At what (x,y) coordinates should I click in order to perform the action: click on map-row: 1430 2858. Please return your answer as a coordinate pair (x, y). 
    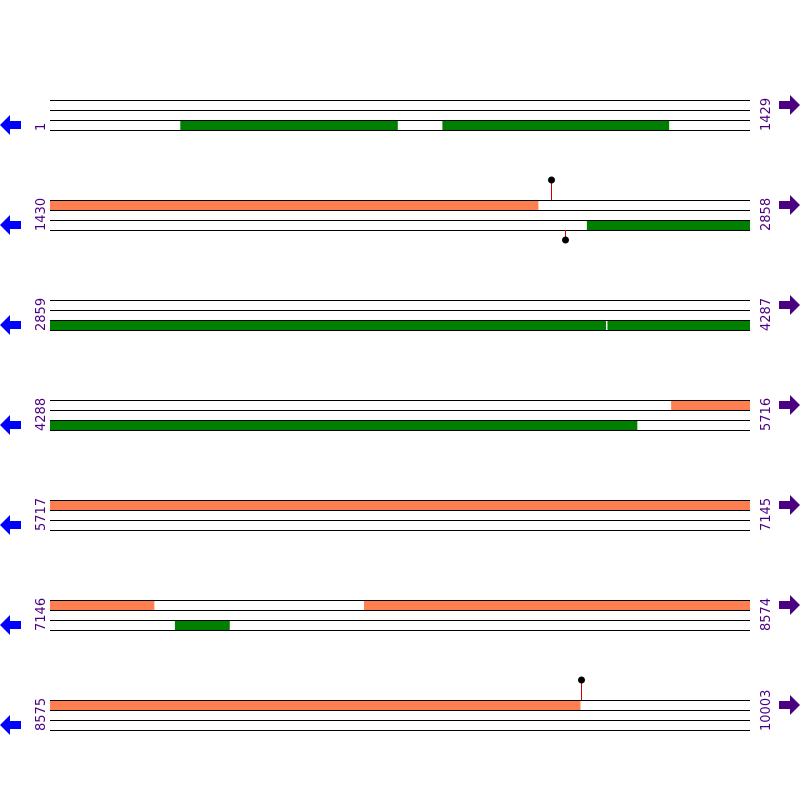
    Looking at the image, I should click on (400, 210).